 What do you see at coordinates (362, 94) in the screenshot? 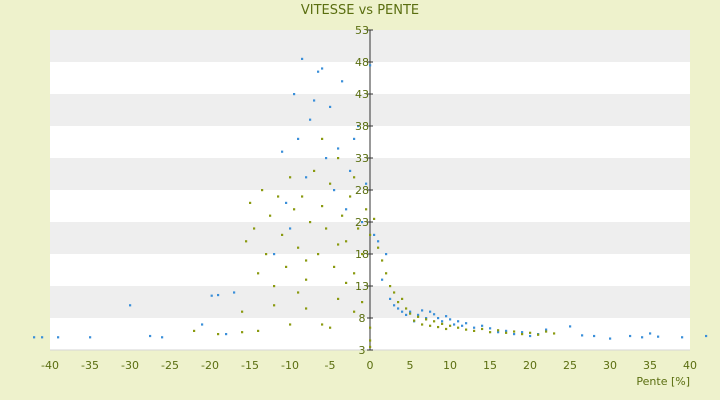
I see `y-tick-label: 43` at bounding box center [362, 94].